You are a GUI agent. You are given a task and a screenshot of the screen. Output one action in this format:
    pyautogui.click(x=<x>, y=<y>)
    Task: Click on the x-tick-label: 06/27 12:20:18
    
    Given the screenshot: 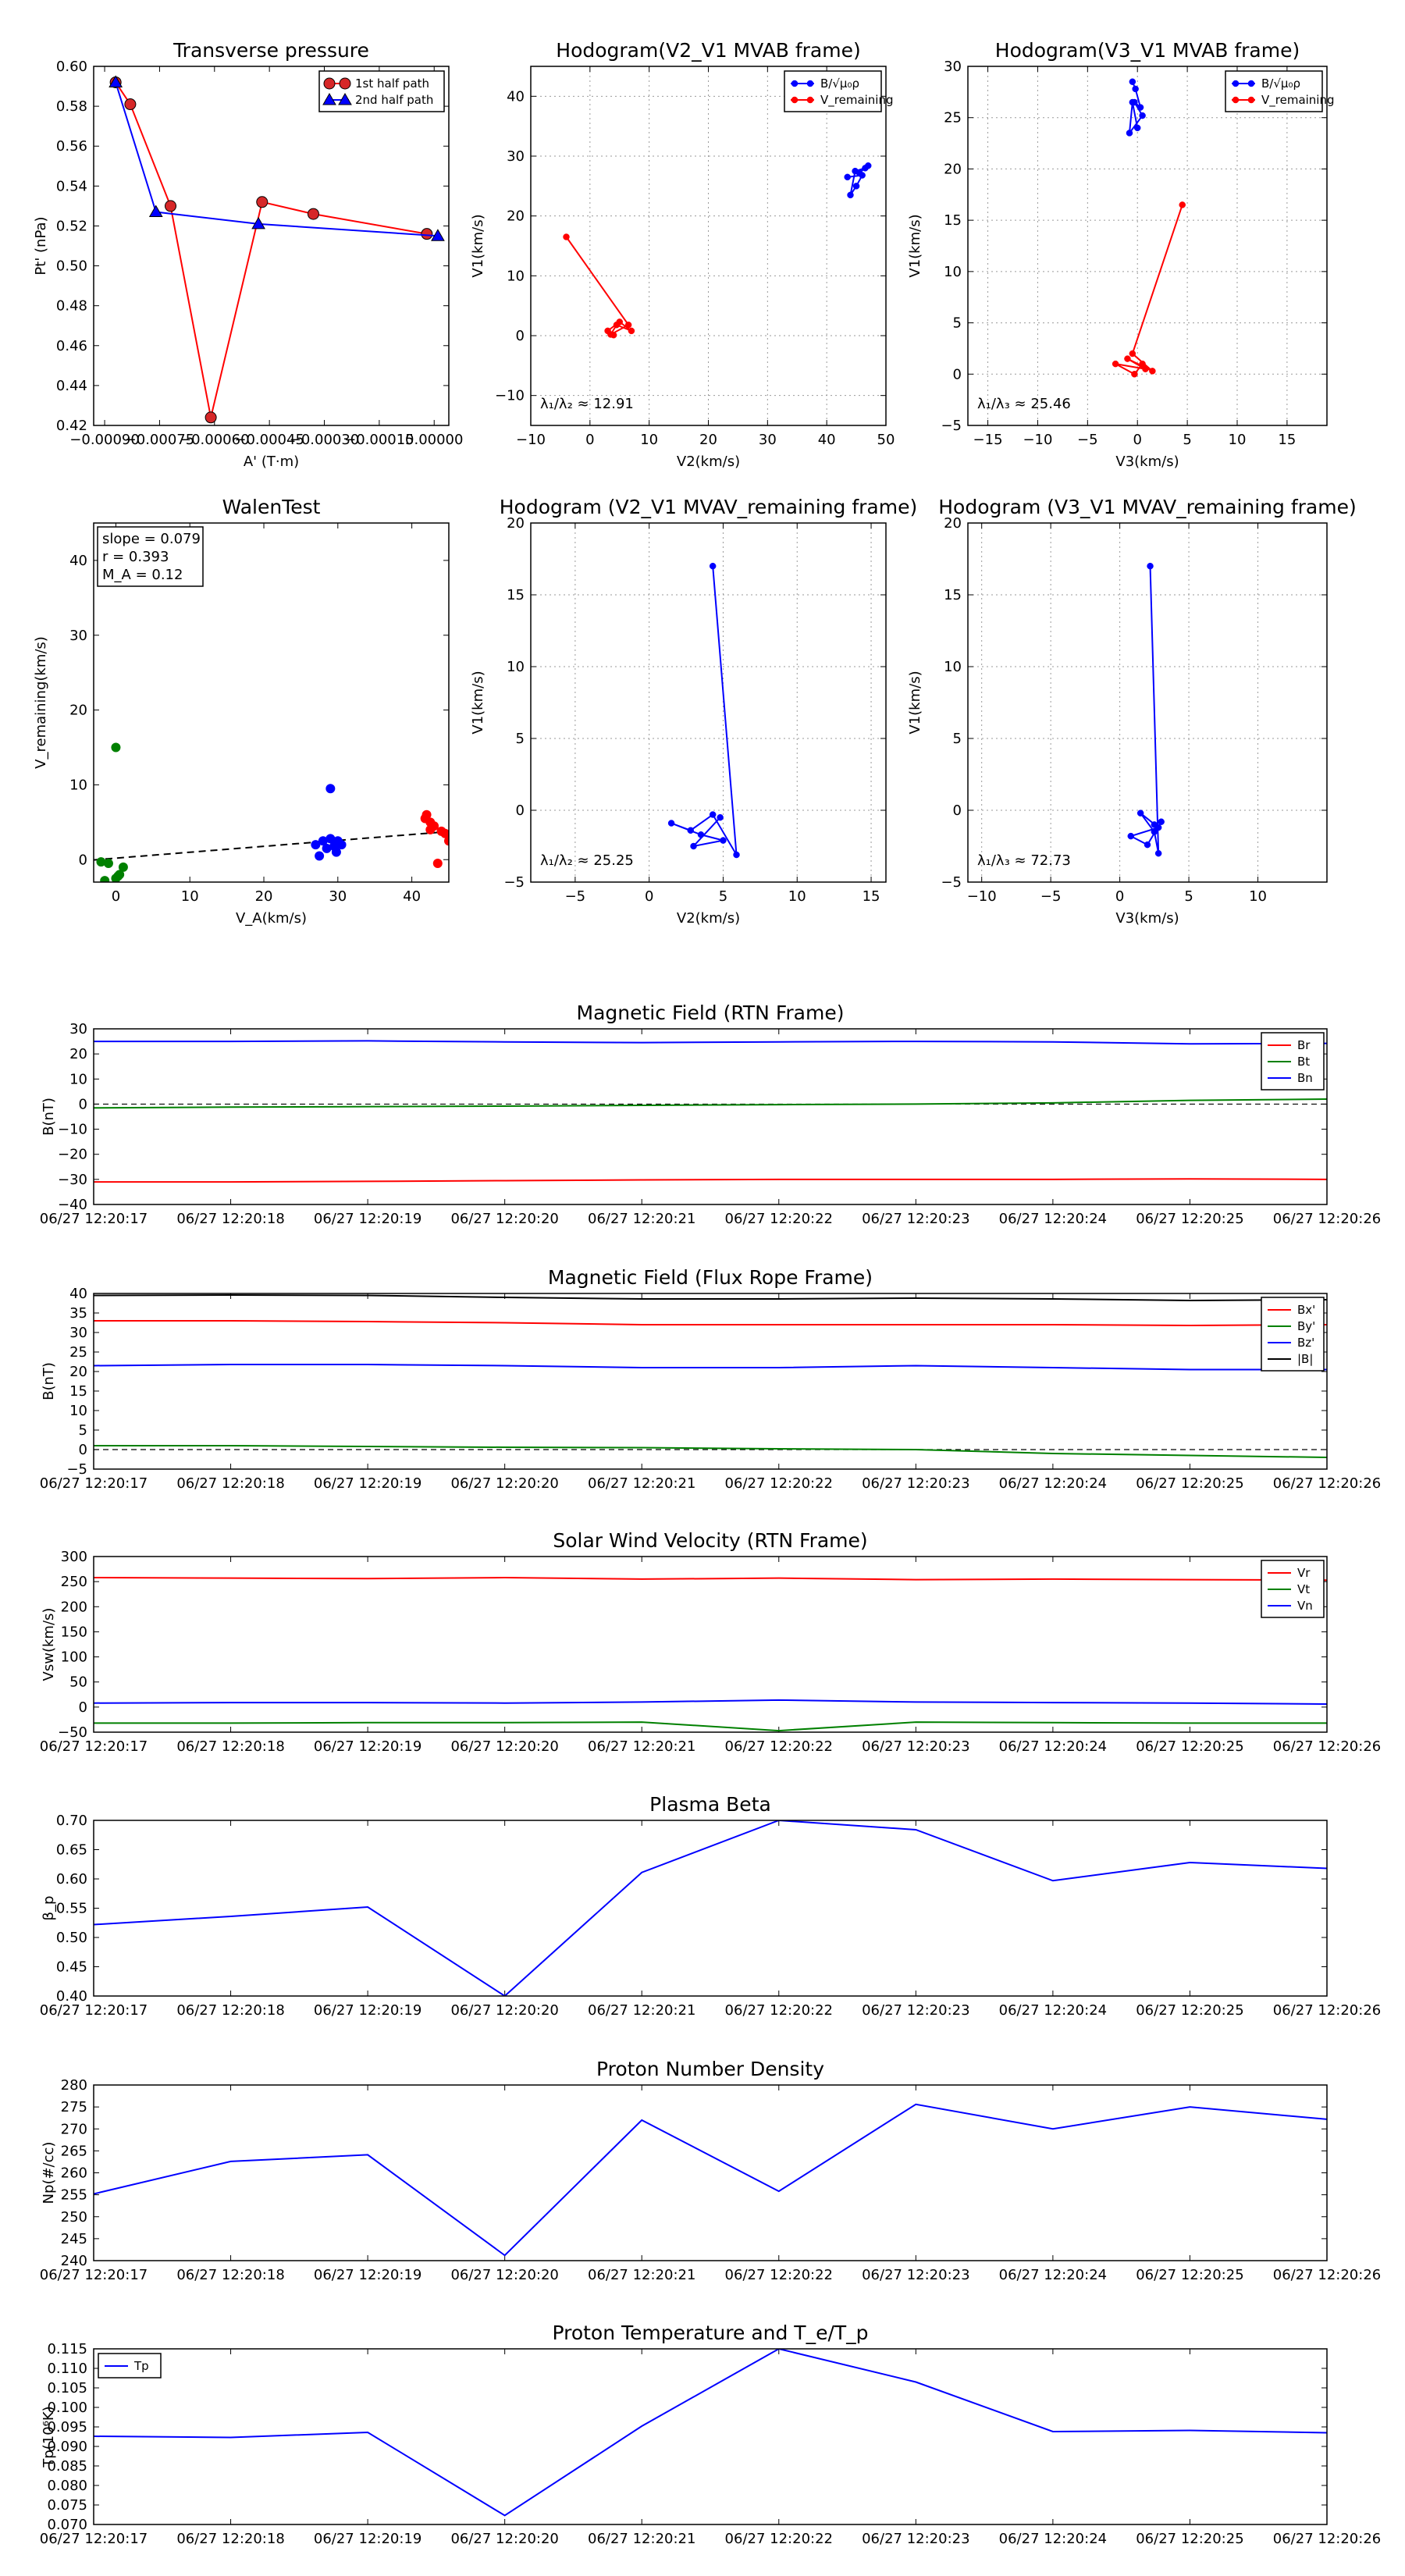 What is the action you would take?
    pyautogui.click(x=230, y=2539)
    